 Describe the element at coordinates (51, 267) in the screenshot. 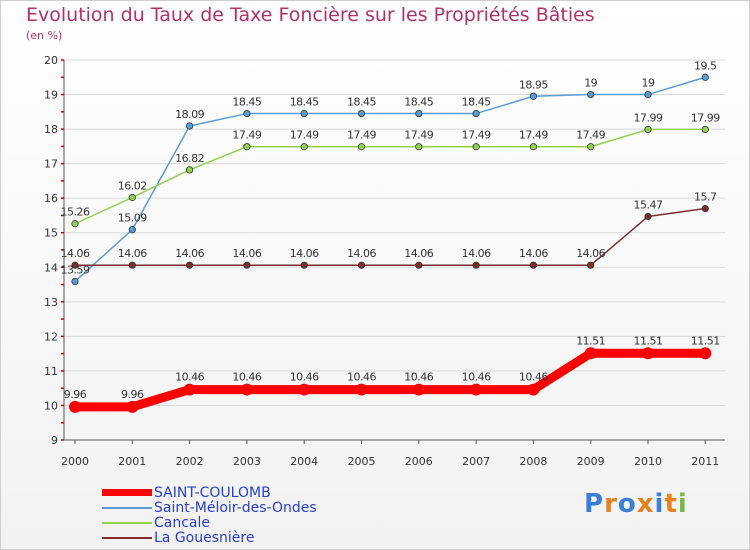

I see `y-tick-label: 14` at that location.